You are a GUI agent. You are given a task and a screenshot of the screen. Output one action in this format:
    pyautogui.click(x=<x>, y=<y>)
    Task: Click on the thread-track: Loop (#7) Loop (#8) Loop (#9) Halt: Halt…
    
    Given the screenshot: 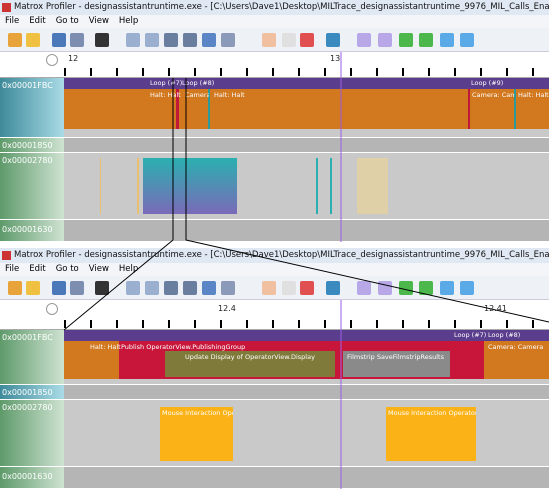 What is the action you would take?
    pyautogui.click(x=306, y=108)
    